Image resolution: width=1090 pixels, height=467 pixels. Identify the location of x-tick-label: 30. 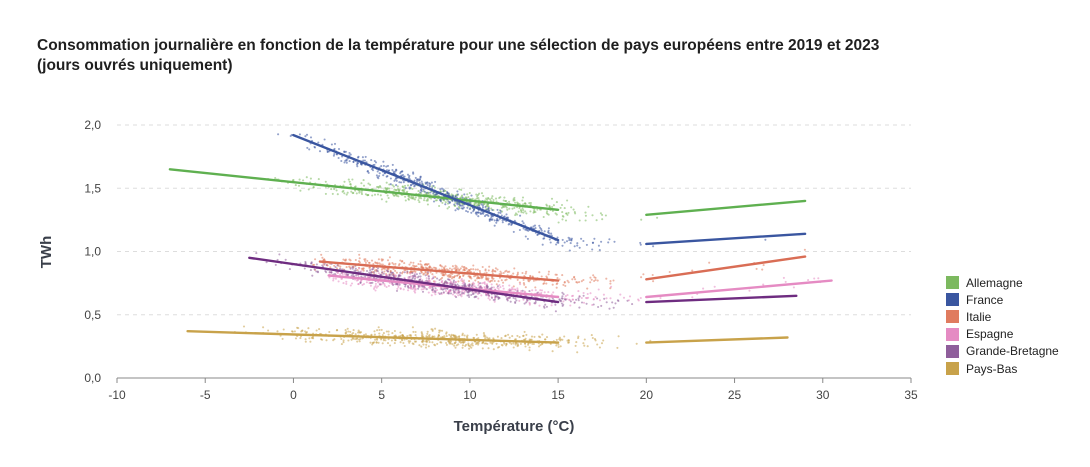
(823, 395).